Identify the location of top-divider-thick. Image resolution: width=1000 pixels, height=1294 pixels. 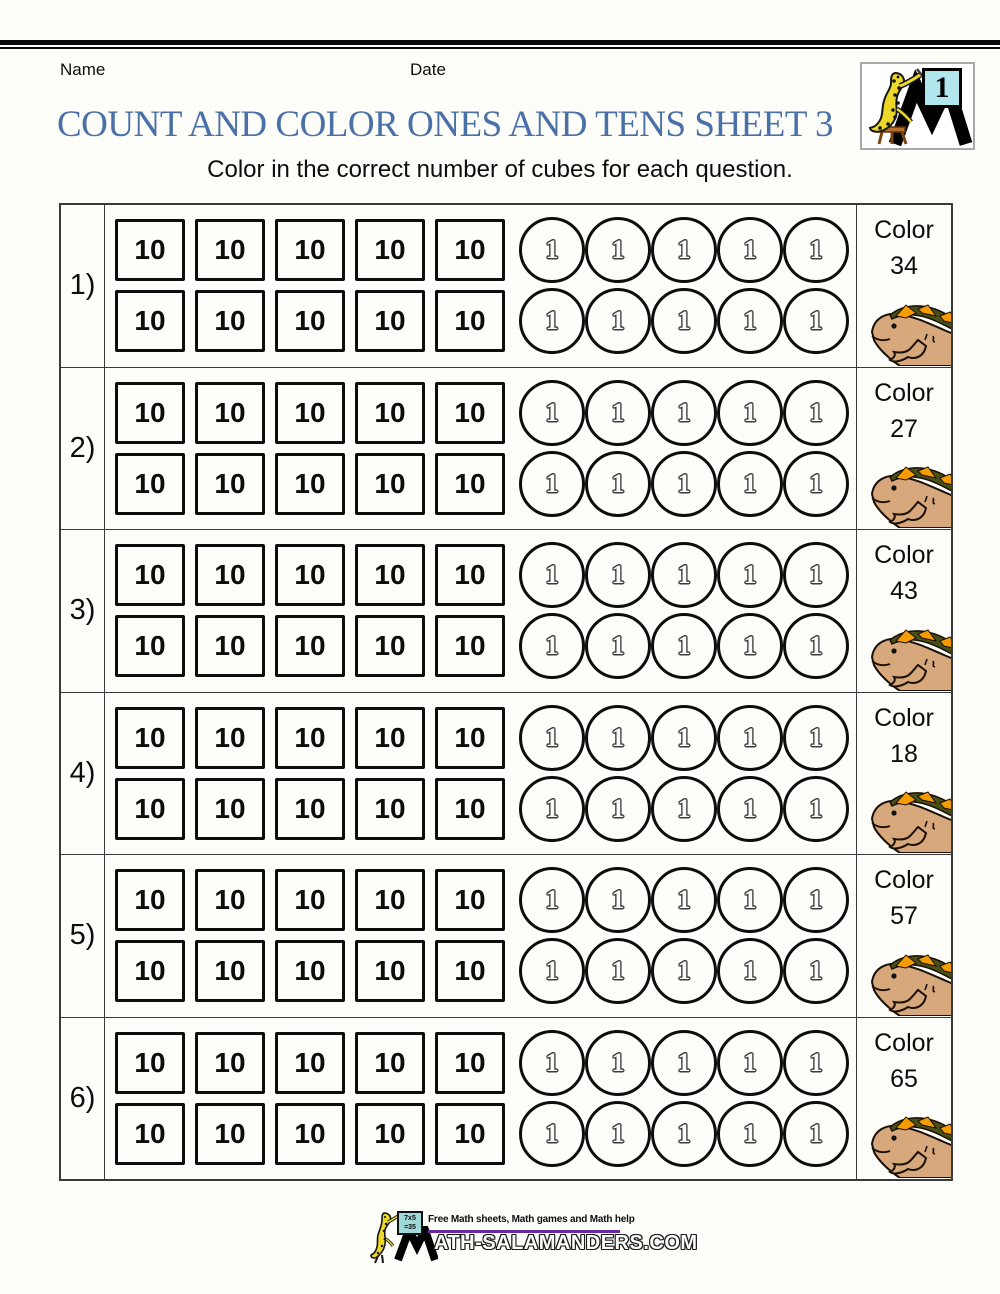
(500, 42).